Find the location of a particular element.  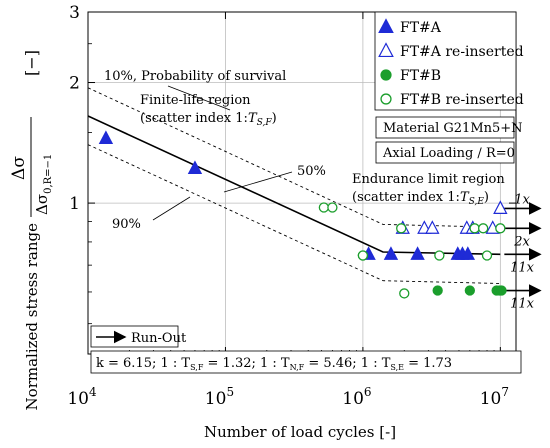

runout-label-2: 11x is located at coordinates (522, 267).